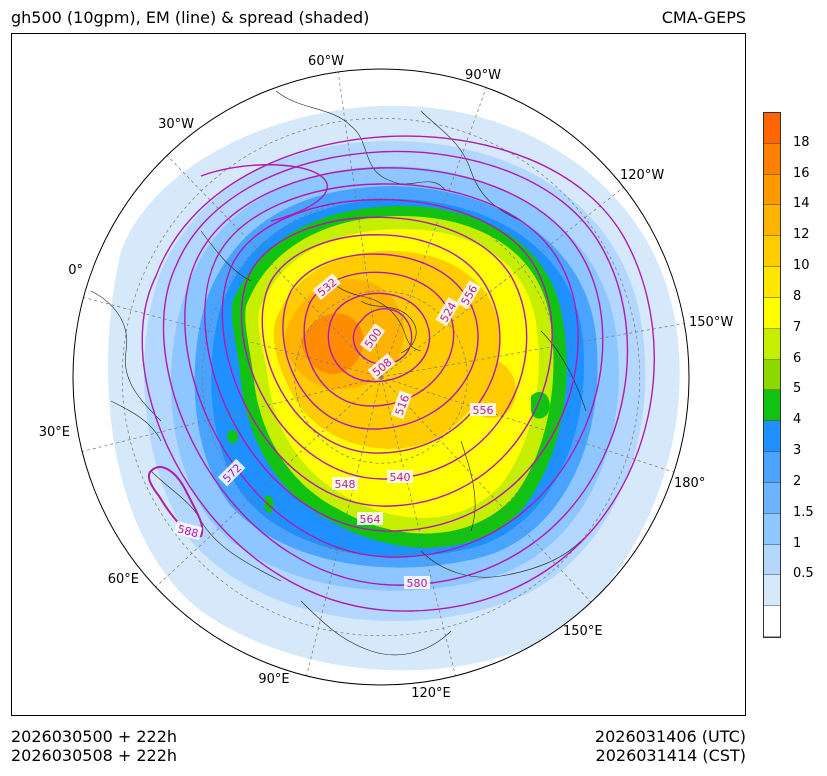 Image resolution: width=827 pixels, height=776 pixels. Describe the element at coordinates (689, 483) in the screenshot. I see `longitude-label: 180°` at that location.